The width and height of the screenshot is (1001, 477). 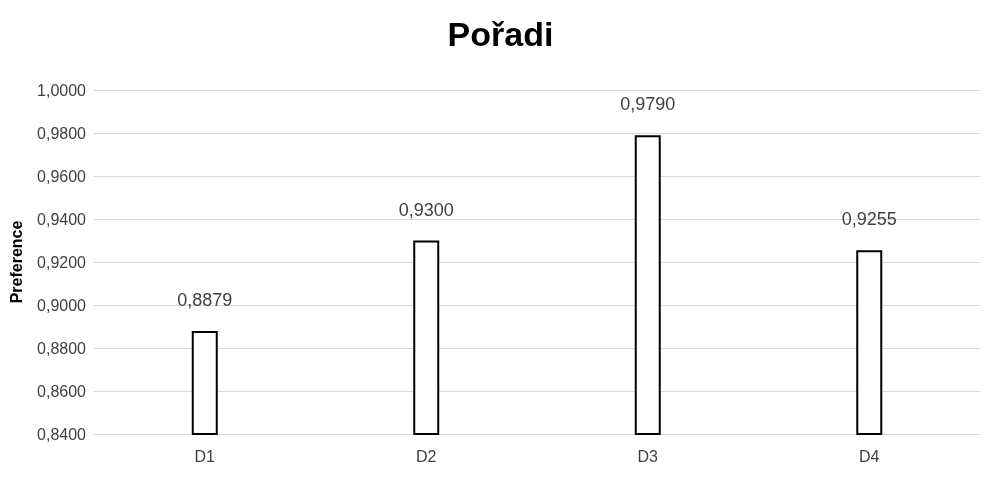 What do you see at coordinates (16, 262) in the screenshot?
I see `y-axis-title: Preference` at bounding box center [16, 262].